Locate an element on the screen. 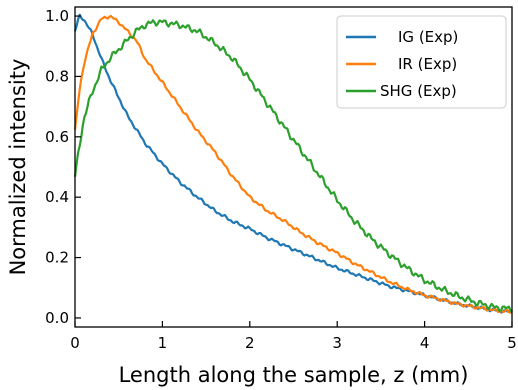  x-tick-label: 3 is located at coordinates (337, 343).